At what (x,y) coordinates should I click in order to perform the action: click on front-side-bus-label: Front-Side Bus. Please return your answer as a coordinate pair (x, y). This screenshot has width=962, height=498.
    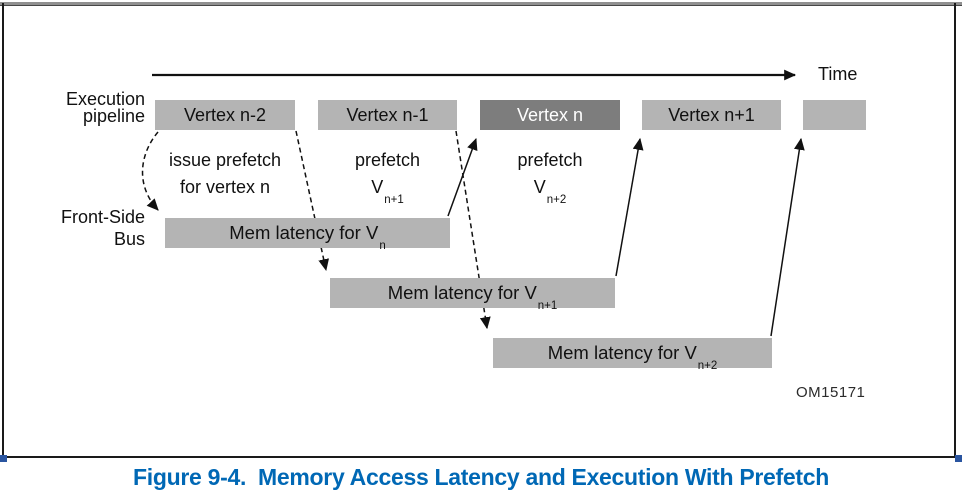
    Looking at the image, I should click on (90, 228).